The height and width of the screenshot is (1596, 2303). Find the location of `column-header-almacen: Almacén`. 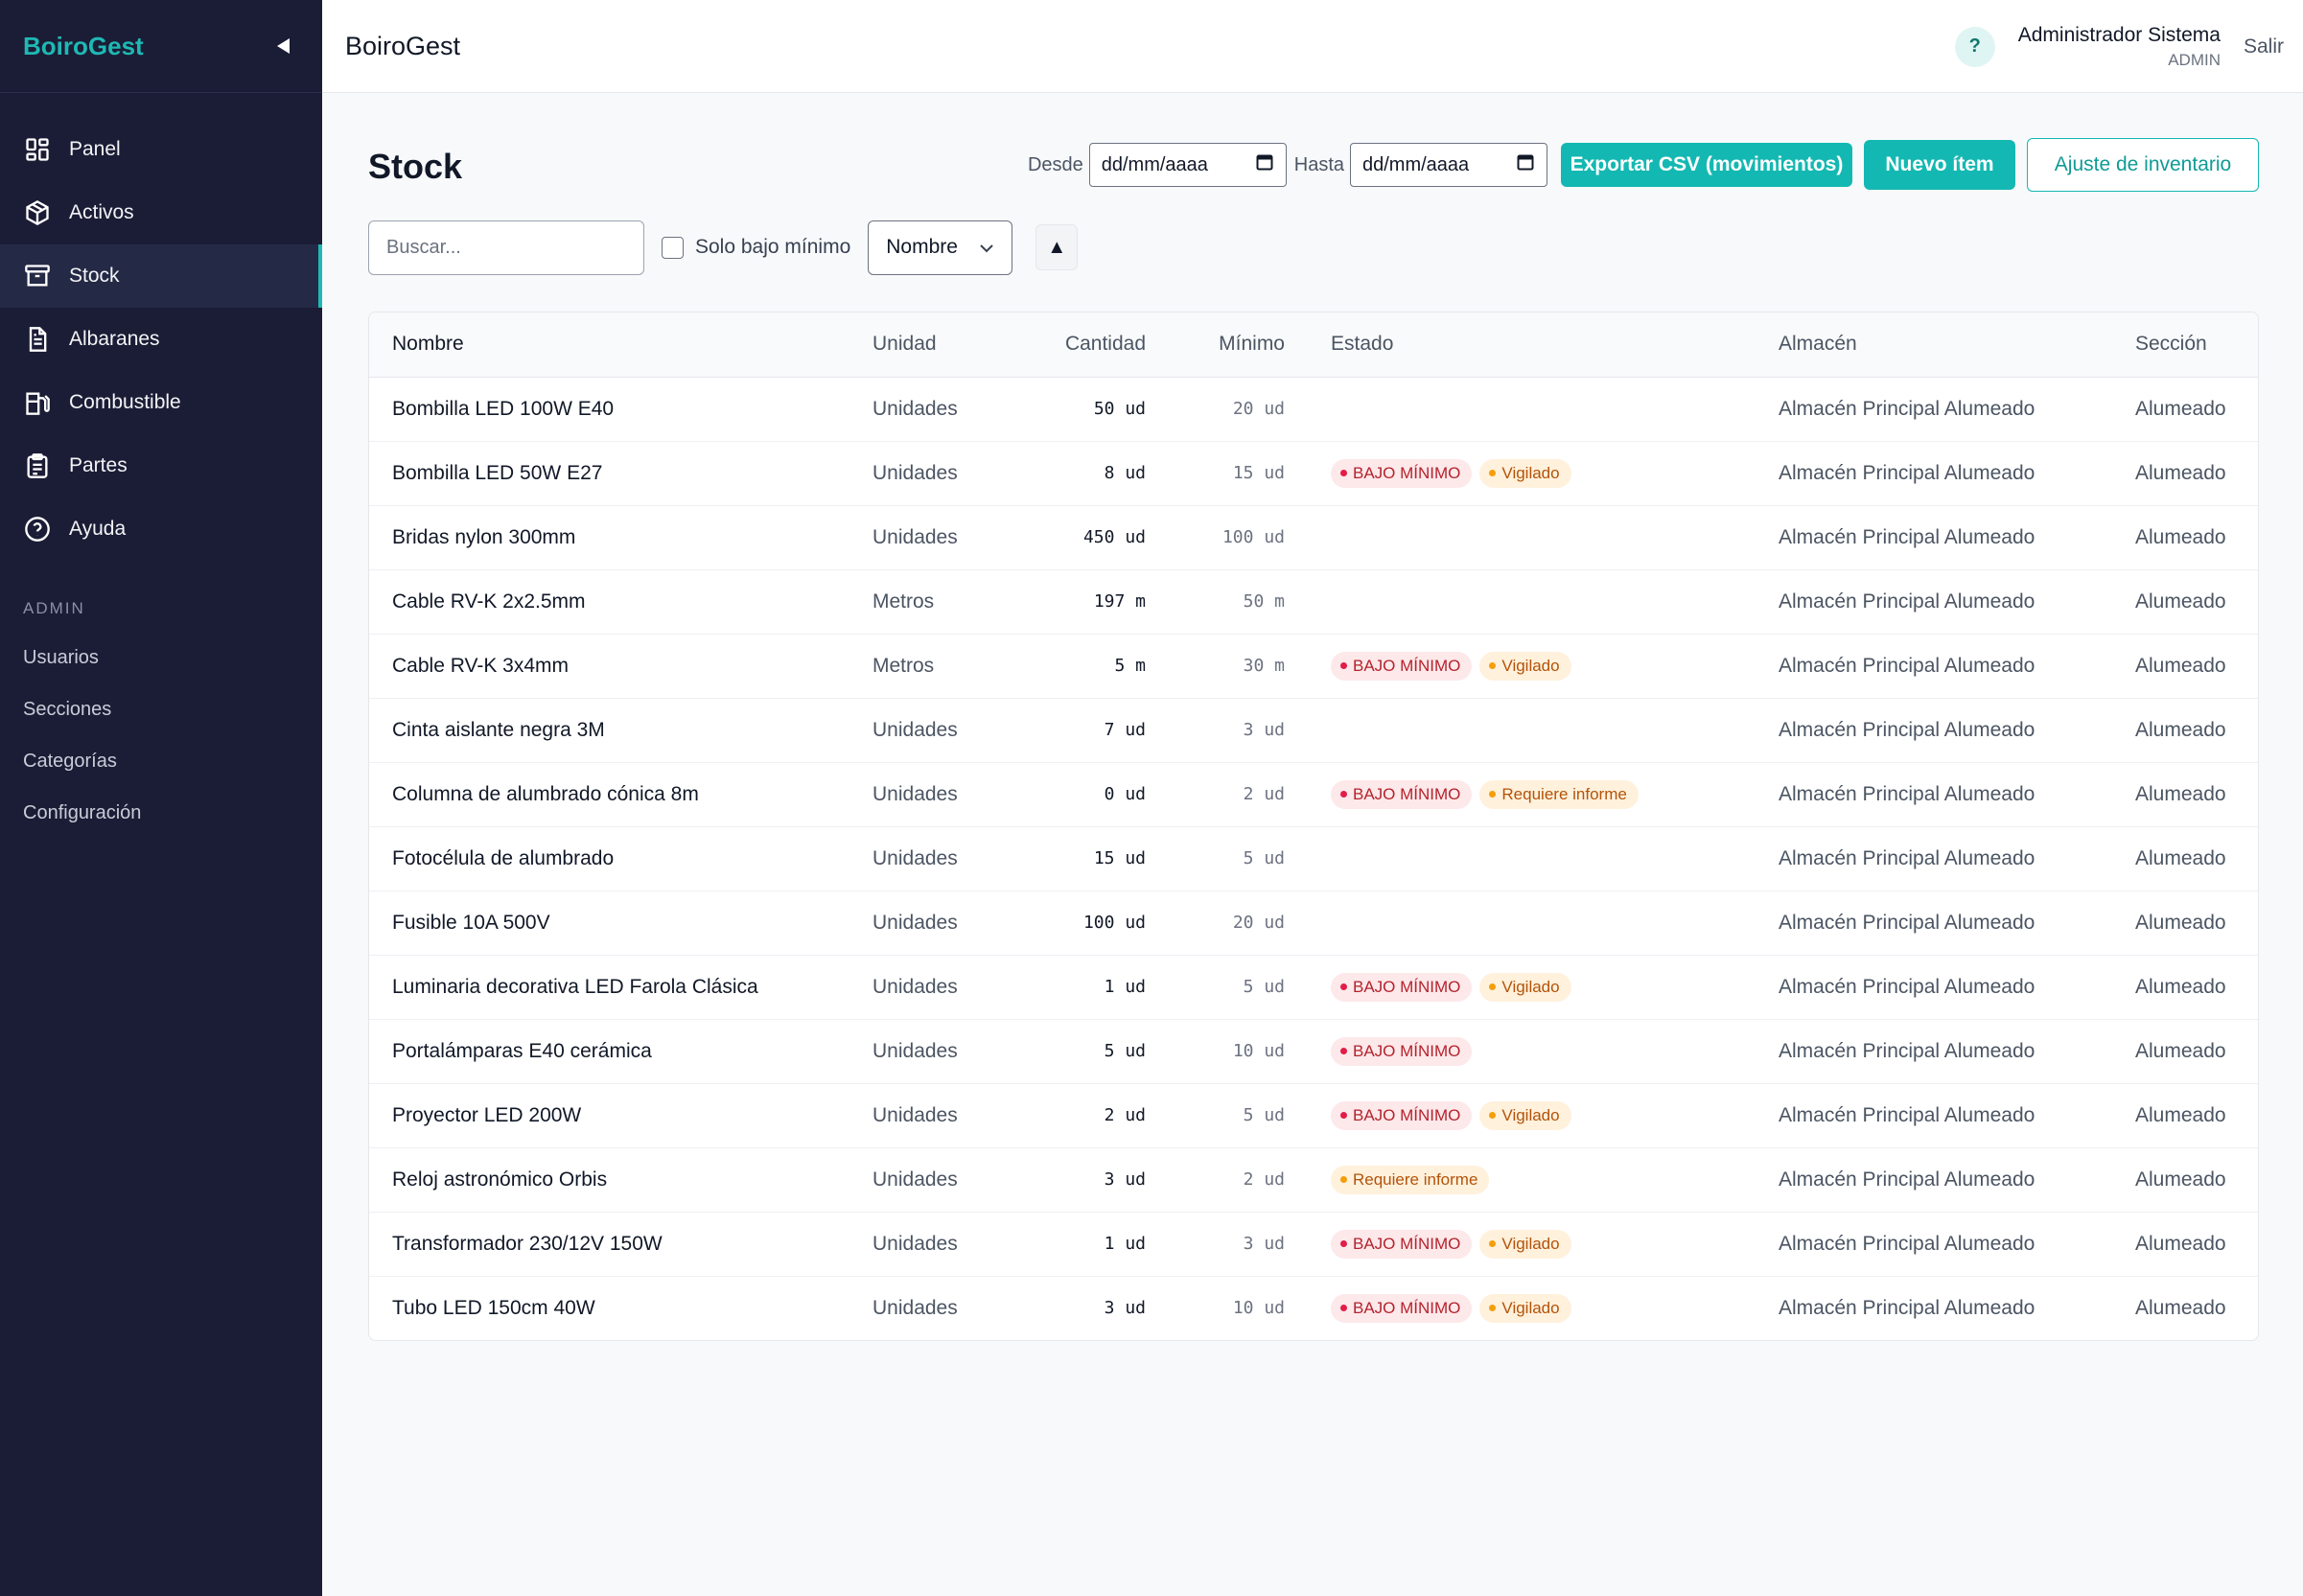

column-header-almacen: Almacén is located at coordinates (1957, 345).